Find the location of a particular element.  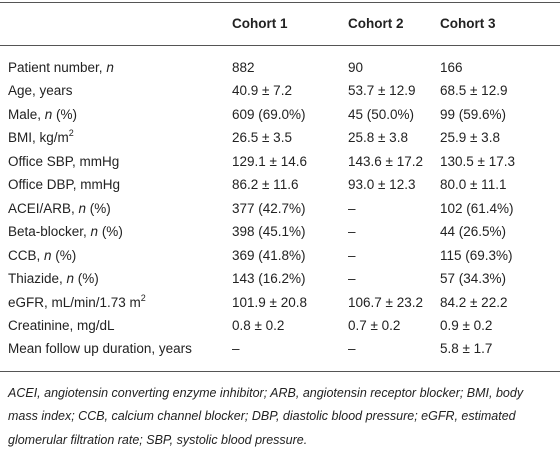

row-label: Male, n (%) is located at coordinates (42, 115).